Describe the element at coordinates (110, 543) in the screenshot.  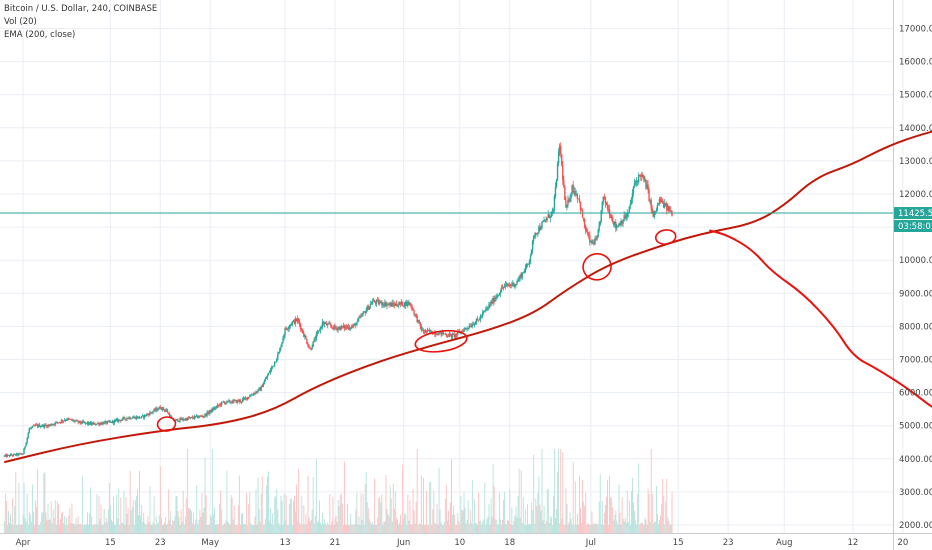
I see `x-tick-label: 15` at that location.